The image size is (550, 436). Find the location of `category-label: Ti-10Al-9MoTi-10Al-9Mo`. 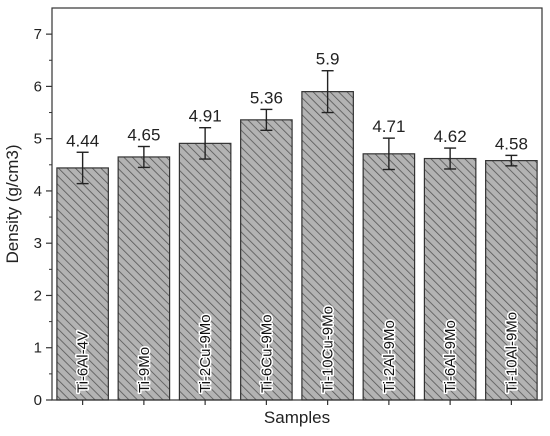

category-label: Ti-10Al-9MoTi-10Al-9Mo is located at coordinates (511, 352).